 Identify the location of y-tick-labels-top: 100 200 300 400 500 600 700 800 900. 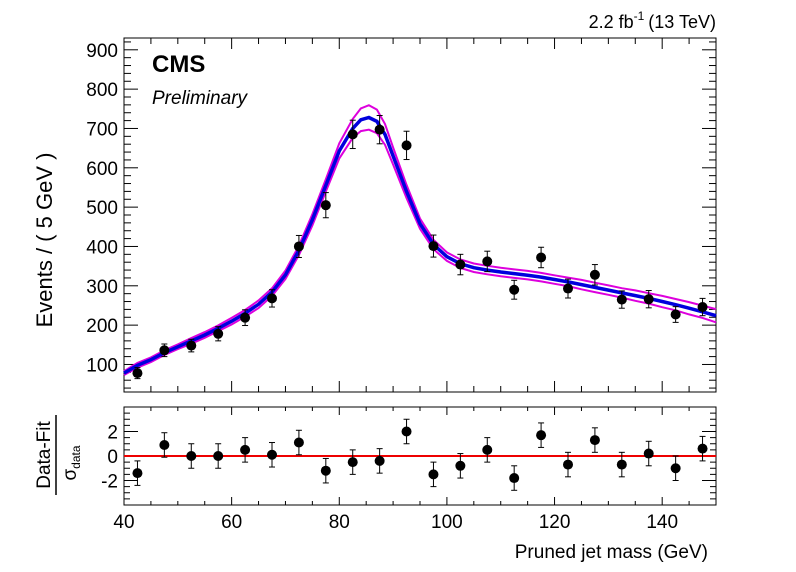
(102, 209).